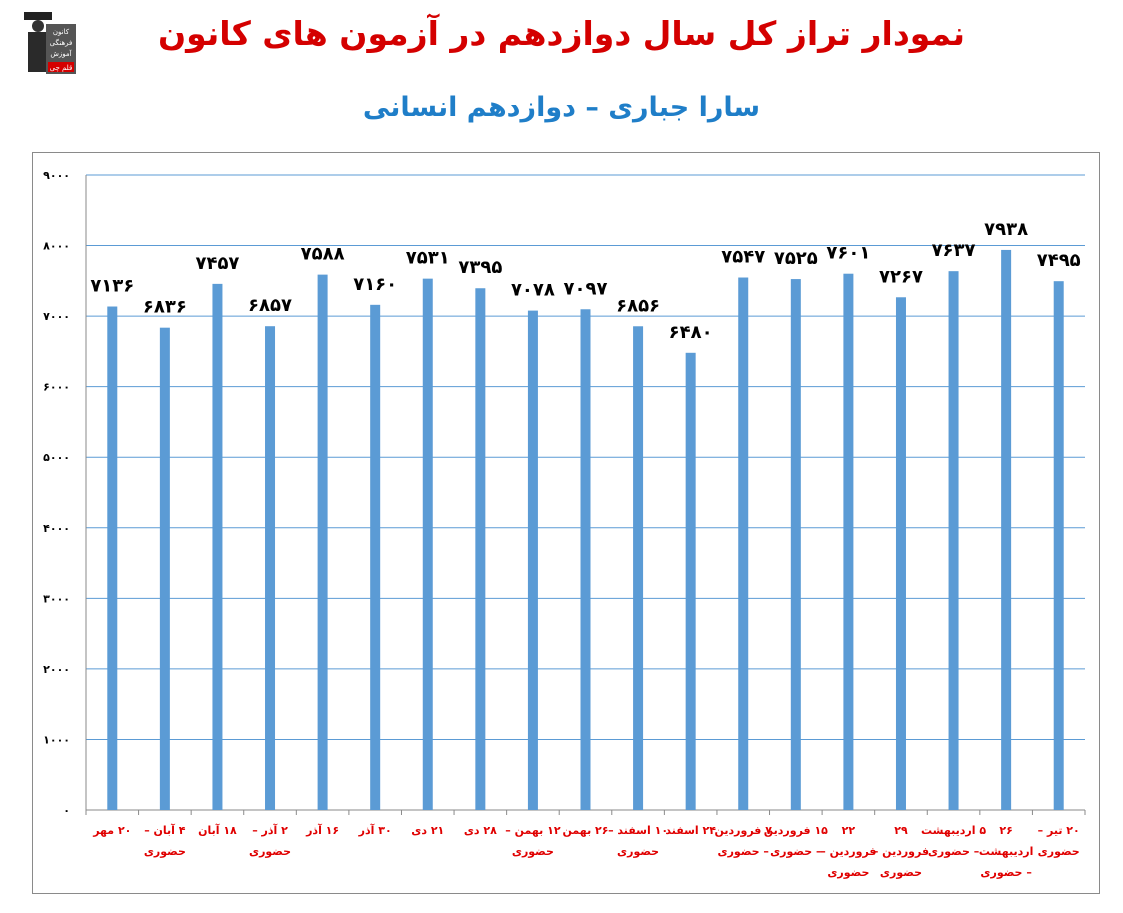  I want to click on x-tick-label: ۱۰ اسفند –, so click(638, 830).